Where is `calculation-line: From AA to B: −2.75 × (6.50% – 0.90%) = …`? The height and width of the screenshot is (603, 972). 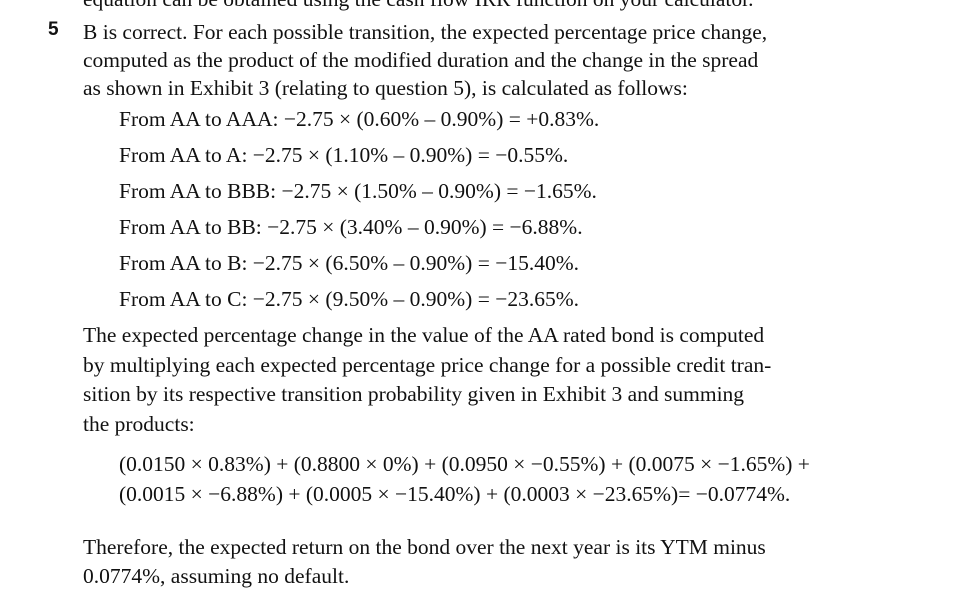
calculation-line: From AA to B: −2.75 × (6.50% – 0.90%) = … is located at coordinates (349, 263).